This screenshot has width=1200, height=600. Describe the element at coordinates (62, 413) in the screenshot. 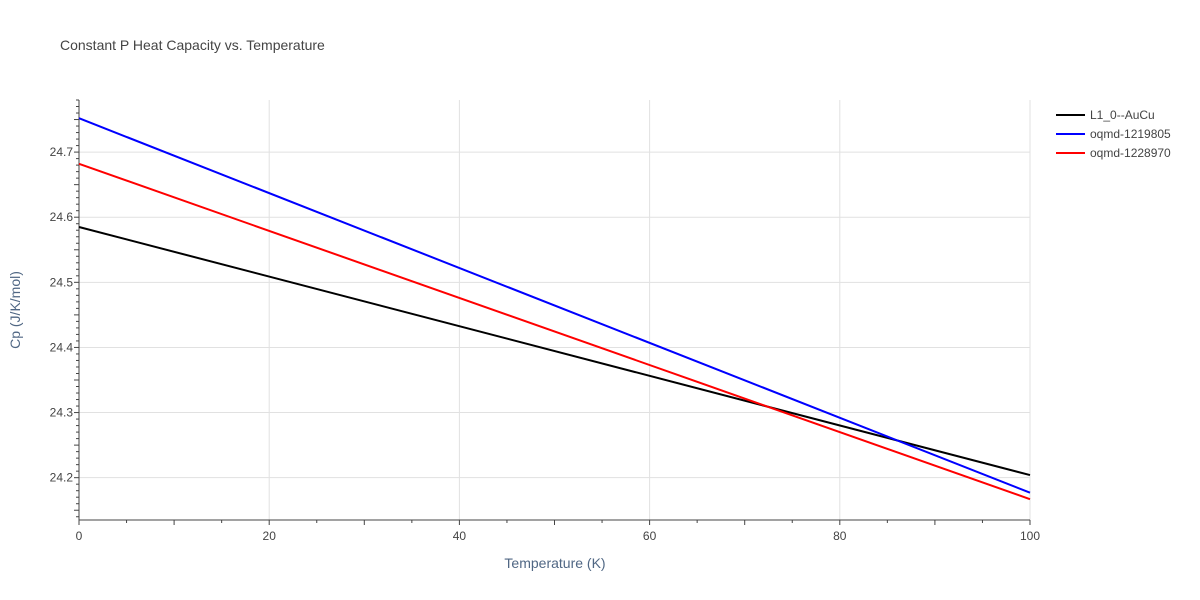

I see `y-tick-label: 24.3` at that location.